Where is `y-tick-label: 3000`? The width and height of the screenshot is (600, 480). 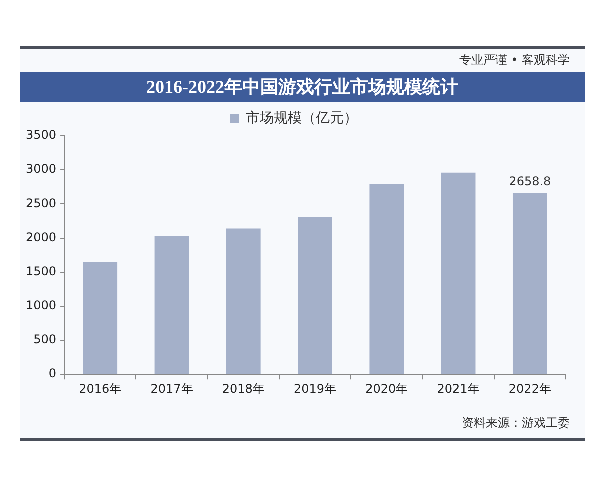 y-tick-label: 3000 is located at coordinates (41, 169).